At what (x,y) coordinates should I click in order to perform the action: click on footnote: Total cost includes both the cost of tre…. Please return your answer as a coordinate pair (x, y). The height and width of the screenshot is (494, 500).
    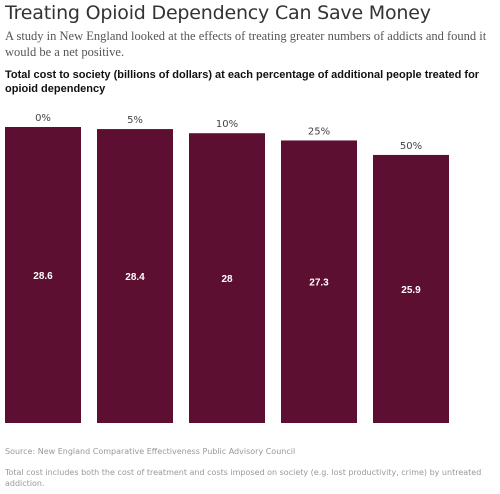
    Looking at the image, I should click on (243, 478).